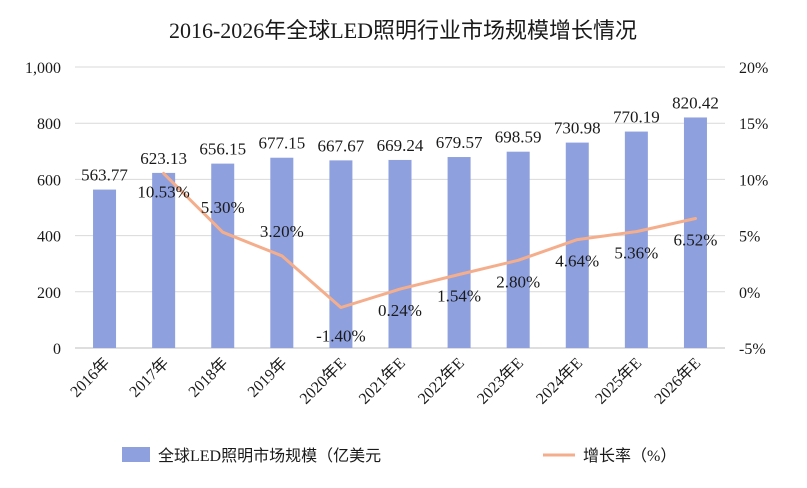 The width and height of the screenshot is (807, 488). I want to click on x-tick-label: 2024年E, so click(560, 381).